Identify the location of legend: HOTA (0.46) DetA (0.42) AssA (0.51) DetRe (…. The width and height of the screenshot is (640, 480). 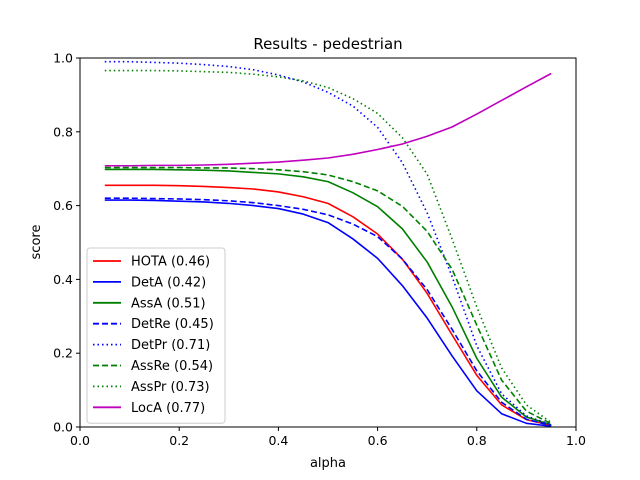
(156, 335).